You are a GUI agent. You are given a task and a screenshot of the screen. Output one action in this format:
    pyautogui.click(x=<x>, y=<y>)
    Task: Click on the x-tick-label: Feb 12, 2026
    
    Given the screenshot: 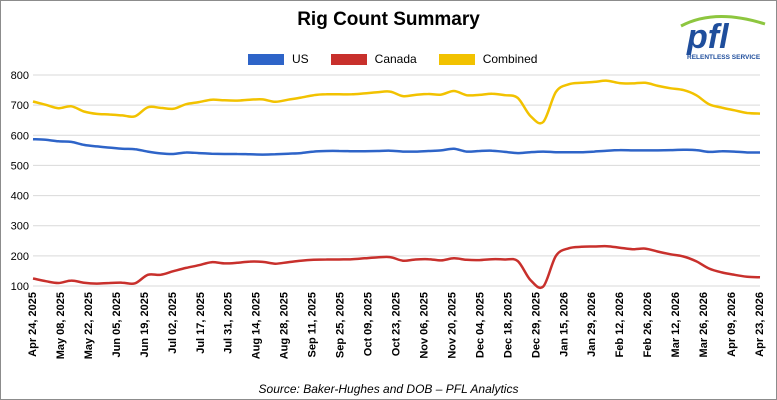 What is the action you would take?
    pyautogui.click(x=620, y=324)
    